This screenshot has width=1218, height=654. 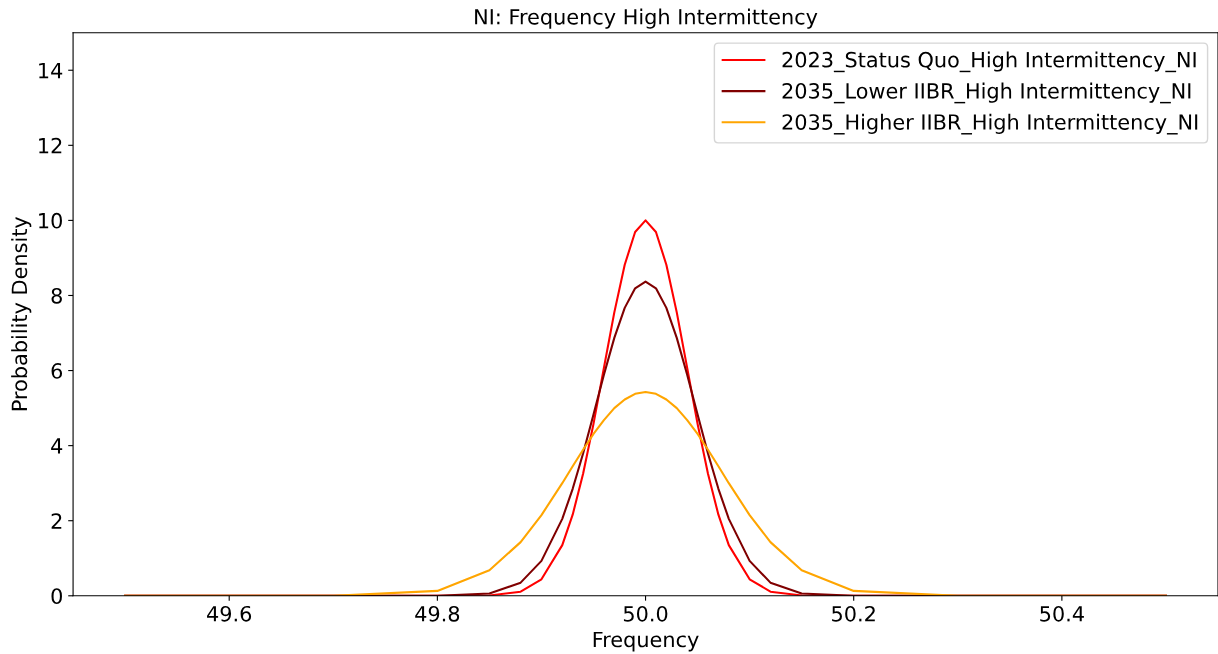 I want to click on x-tick-label: 49.8, so click(x=437, y=613).